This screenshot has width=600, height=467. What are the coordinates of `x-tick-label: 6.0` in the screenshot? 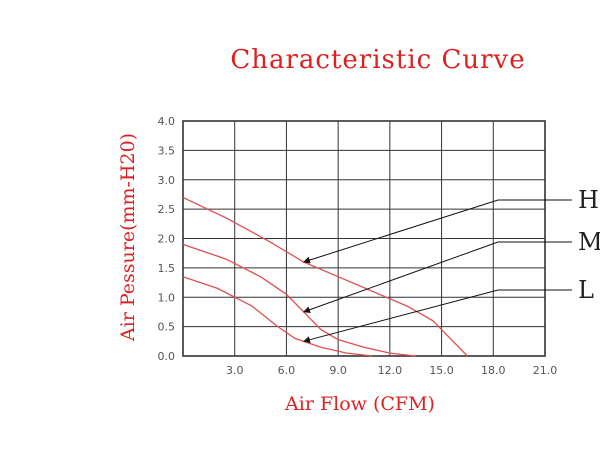 It's located at (287, 370).